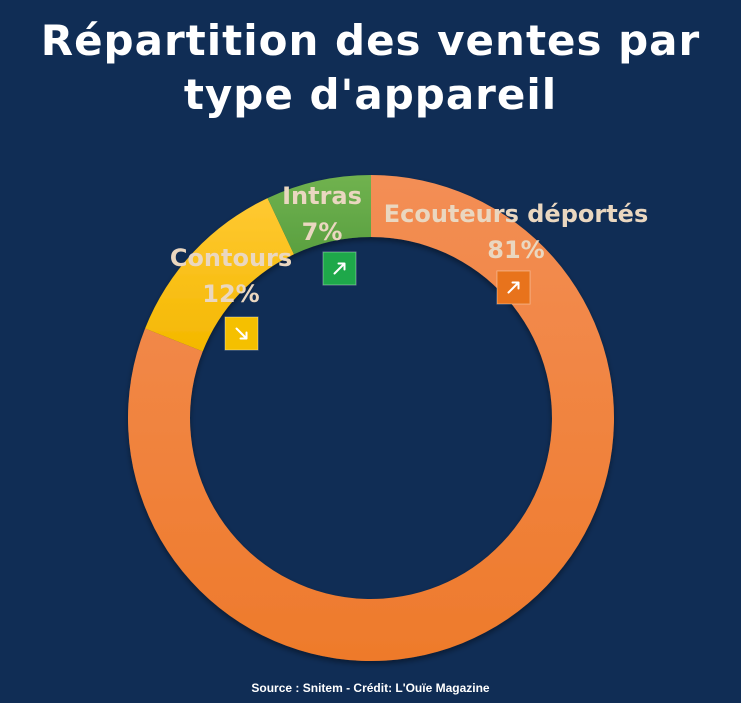 Image resolution: width=741 pixels, height=703 pixels. Describe the element at coordinates (322, 232) in the screenshot. I see `slice-value: 7%` at that location.